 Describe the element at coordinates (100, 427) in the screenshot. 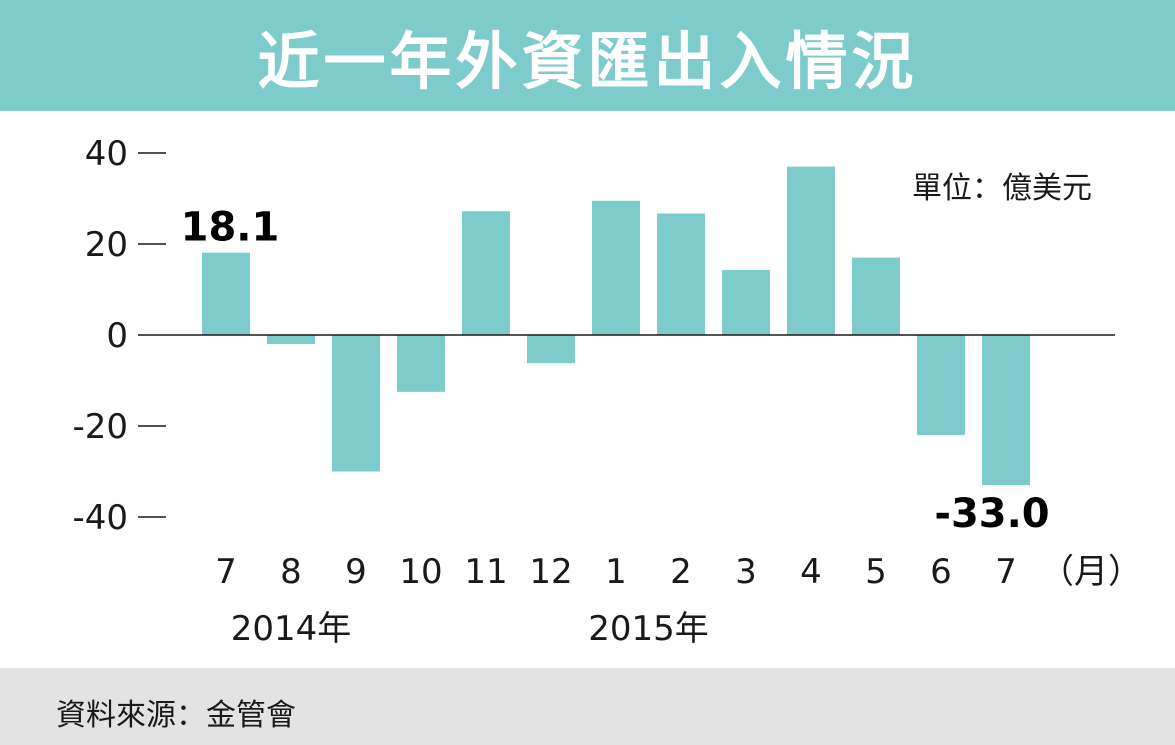

I see `y-tick-label: -20` at that location.